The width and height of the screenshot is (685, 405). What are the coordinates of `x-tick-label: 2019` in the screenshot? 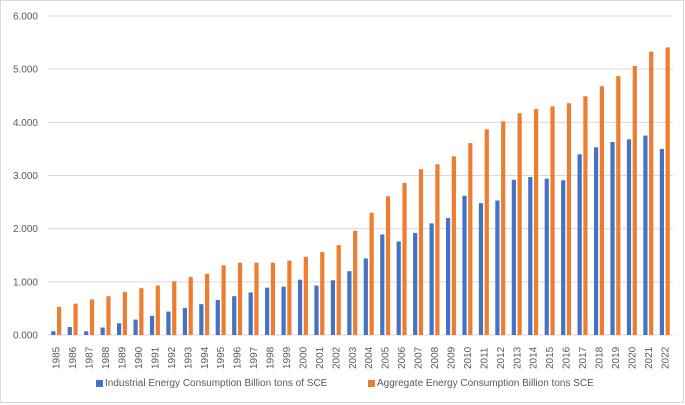 It's located at (616, 357).